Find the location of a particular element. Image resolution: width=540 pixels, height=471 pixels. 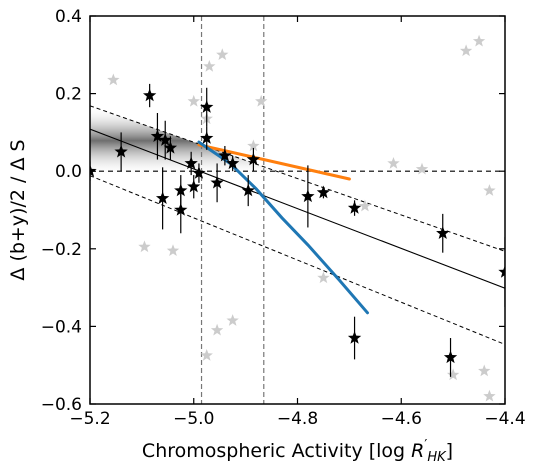

x-axis-title-math: R is located at coordinates (417, 451).